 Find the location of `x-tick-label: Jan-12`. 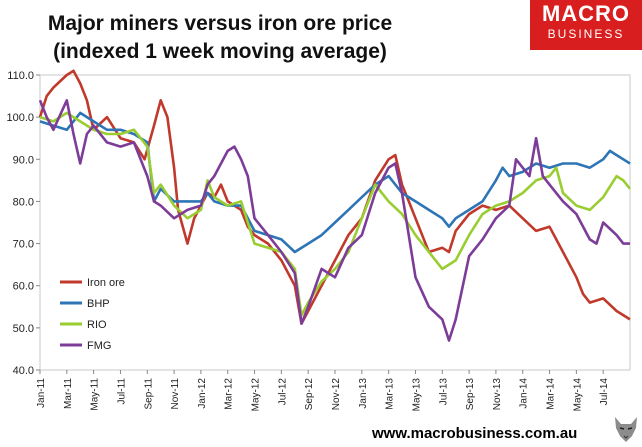

x-tick-label: Jan-12 is located at coordinates (202, 393).